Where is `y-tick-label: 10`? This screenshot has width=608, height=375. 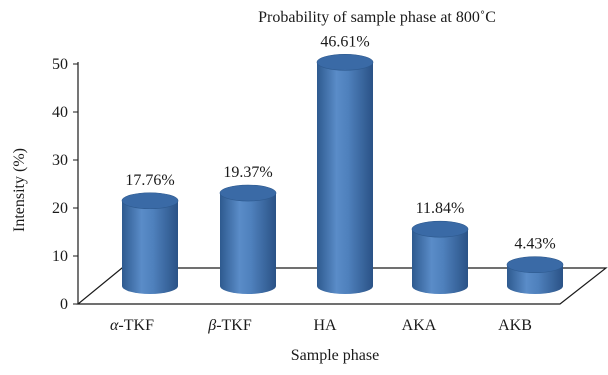
y-tick-label: 10 is located at coordinates (60, 256).